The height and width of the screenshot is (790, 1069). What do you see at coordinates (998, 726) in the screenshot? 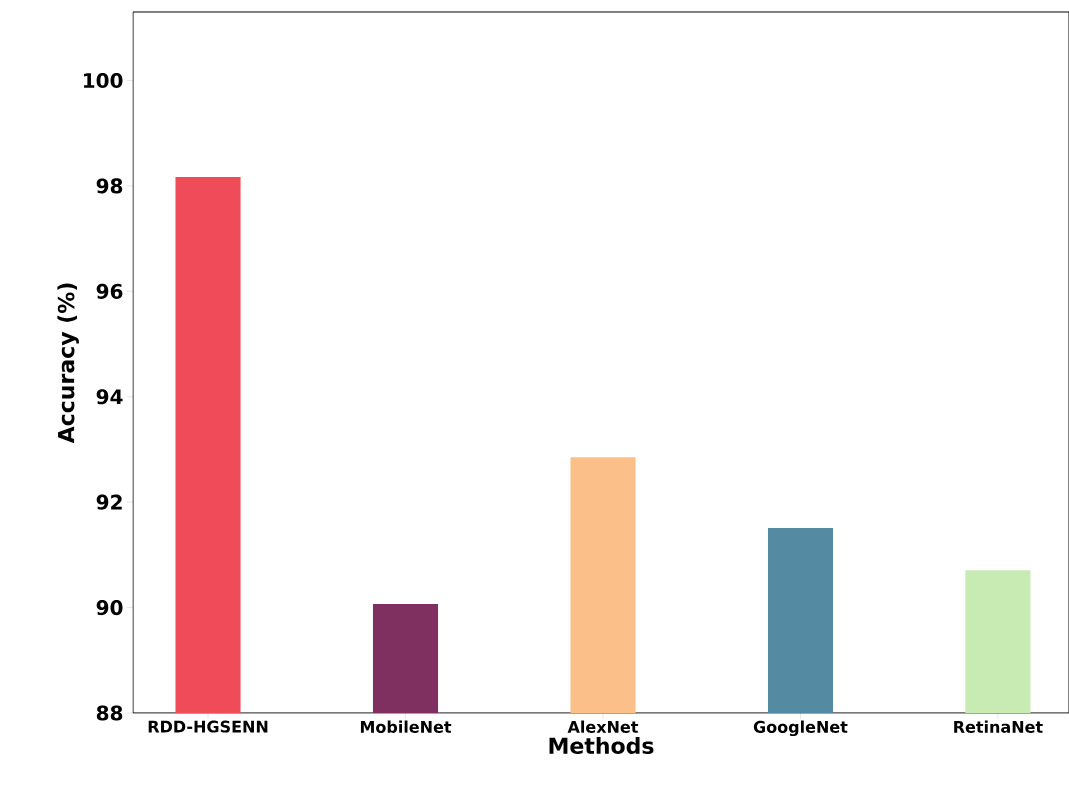
I see `x-tick-label: RetinaNet` at bounding box center [998, 726].